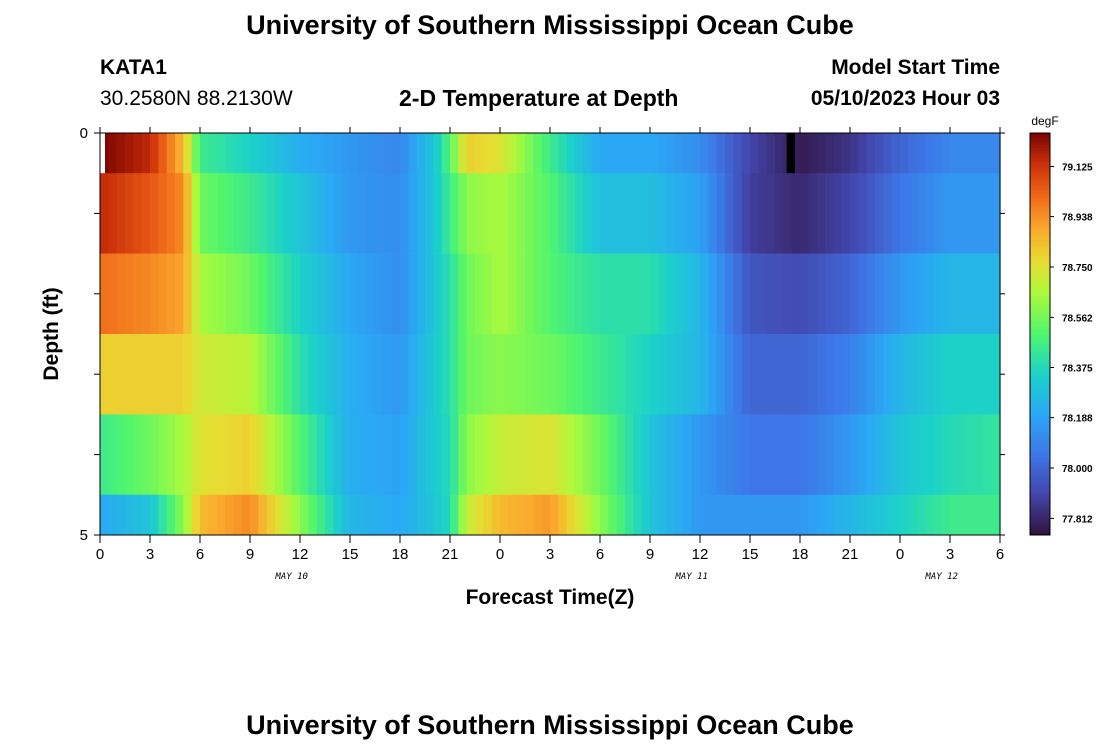 The image size is (1100, 750). I want to click on colorbar-frame, so click(1040, 334).